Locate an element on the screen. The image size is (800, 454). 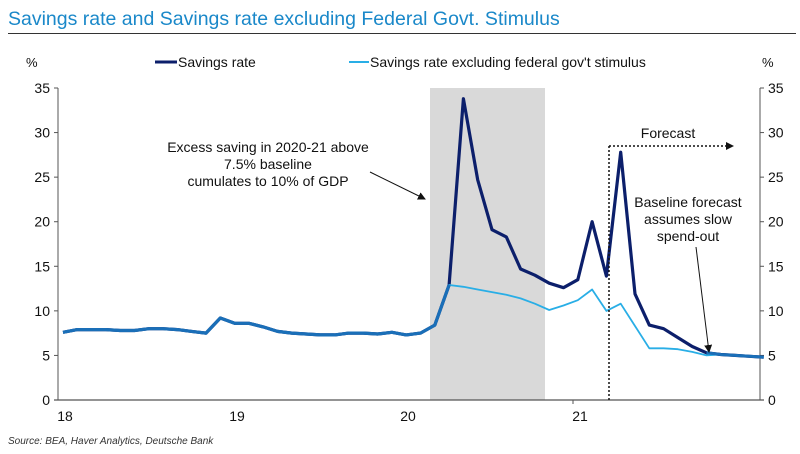
annotation-baseline-forecast-arrow is located at coordinates (704, 299).